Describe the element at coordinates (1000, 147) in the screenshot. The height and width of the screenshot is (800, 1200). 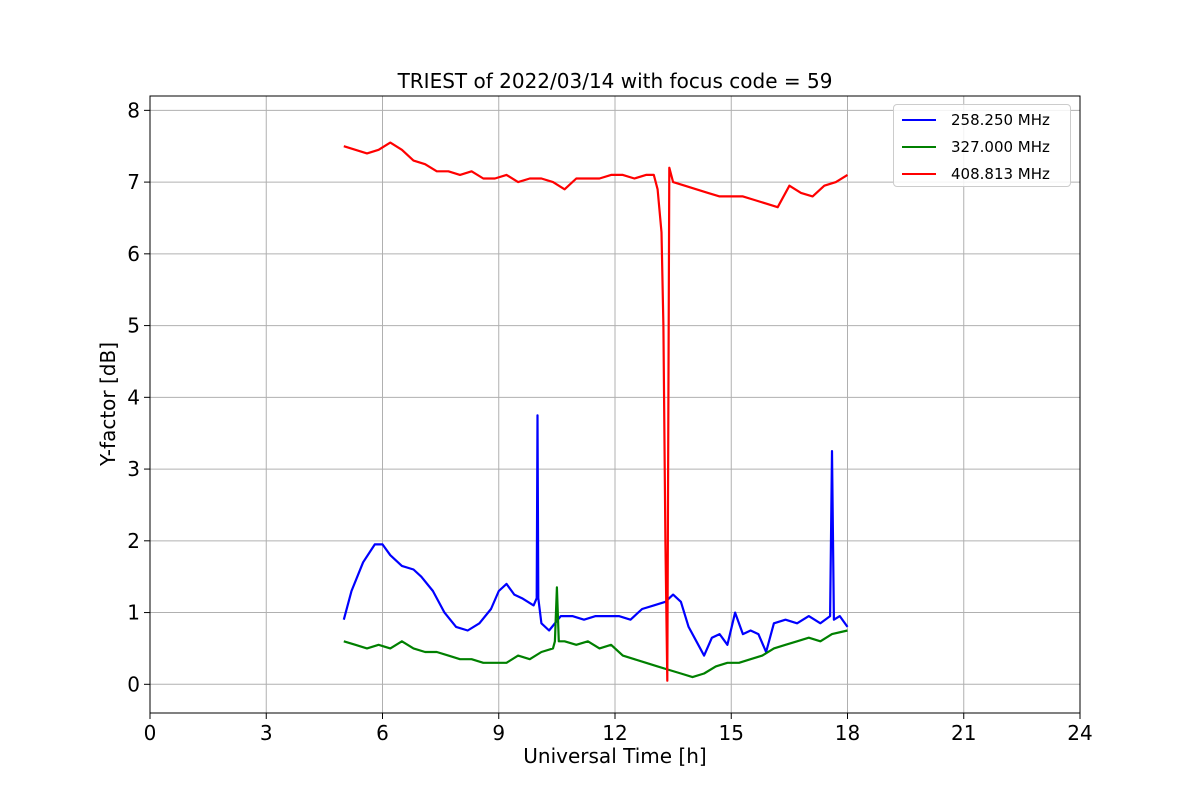
I see `legend-label: 327.000 MHz` at that location.